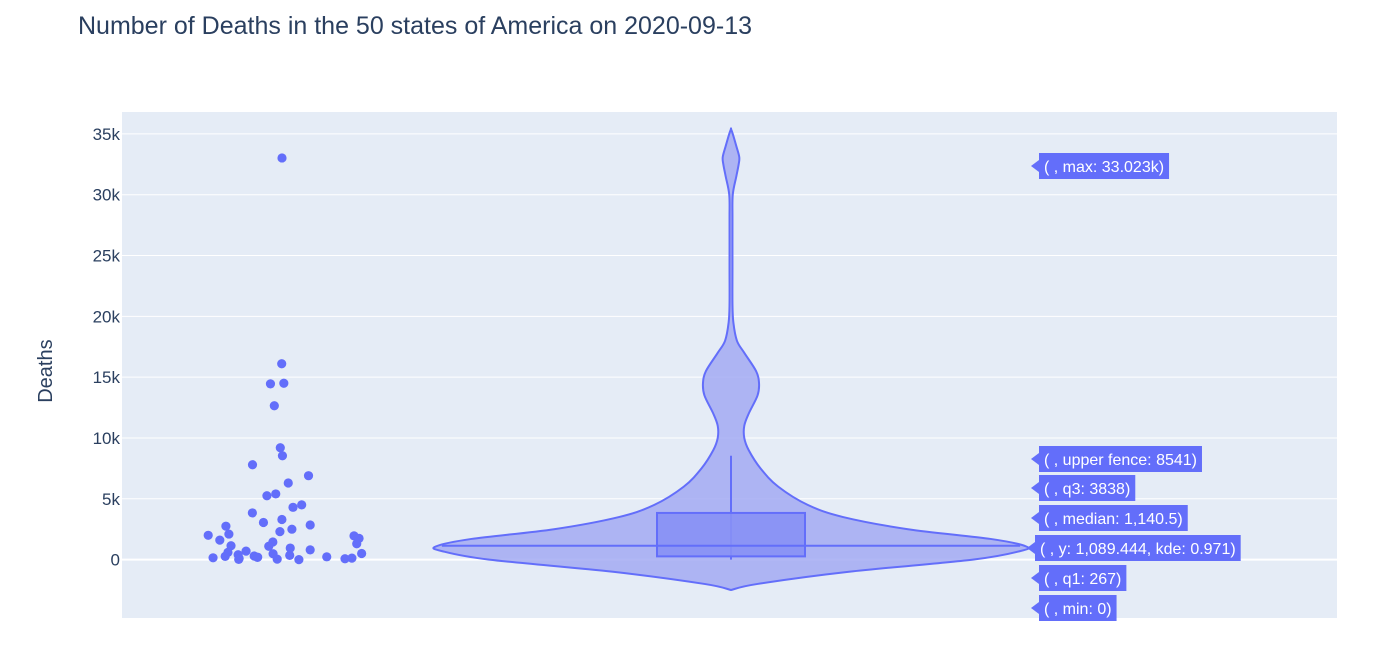  What do you see at coordinates (46, 370) in the screenshot?
I see `y-axis-title: Deaths` at bounding box center [46, 370].